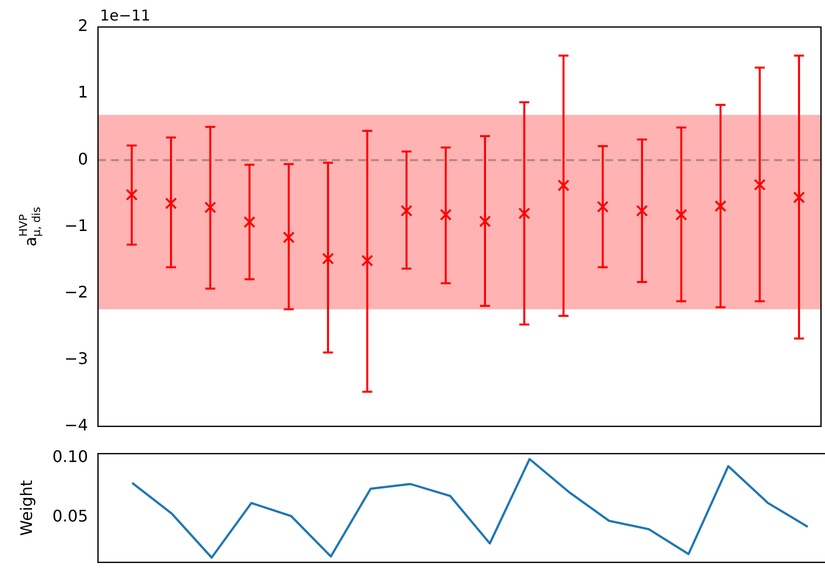  What do you see at coordinates (76, 225) in the screenshot?
I see `y-tick-label: −1` at bounding box center [76, 225].